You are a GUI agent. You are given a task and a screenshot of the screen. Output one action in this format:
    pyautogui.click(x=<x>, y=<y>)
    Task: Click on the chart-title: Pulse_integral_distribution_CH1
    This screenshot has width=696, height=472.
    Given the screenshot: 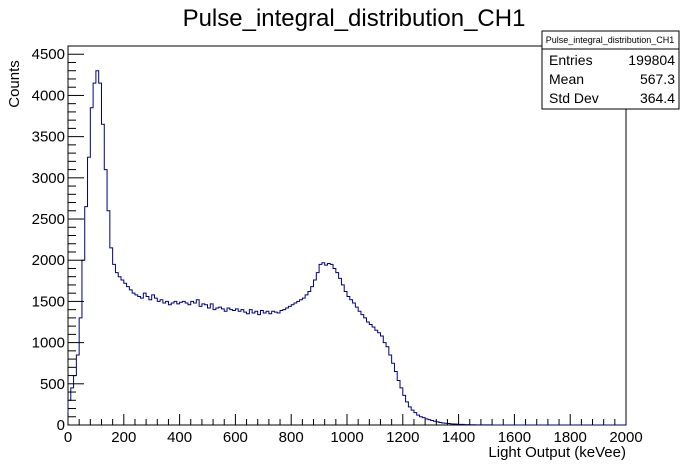 What is the action you would take?
    pyautogui.click(x=354, y=18)
    